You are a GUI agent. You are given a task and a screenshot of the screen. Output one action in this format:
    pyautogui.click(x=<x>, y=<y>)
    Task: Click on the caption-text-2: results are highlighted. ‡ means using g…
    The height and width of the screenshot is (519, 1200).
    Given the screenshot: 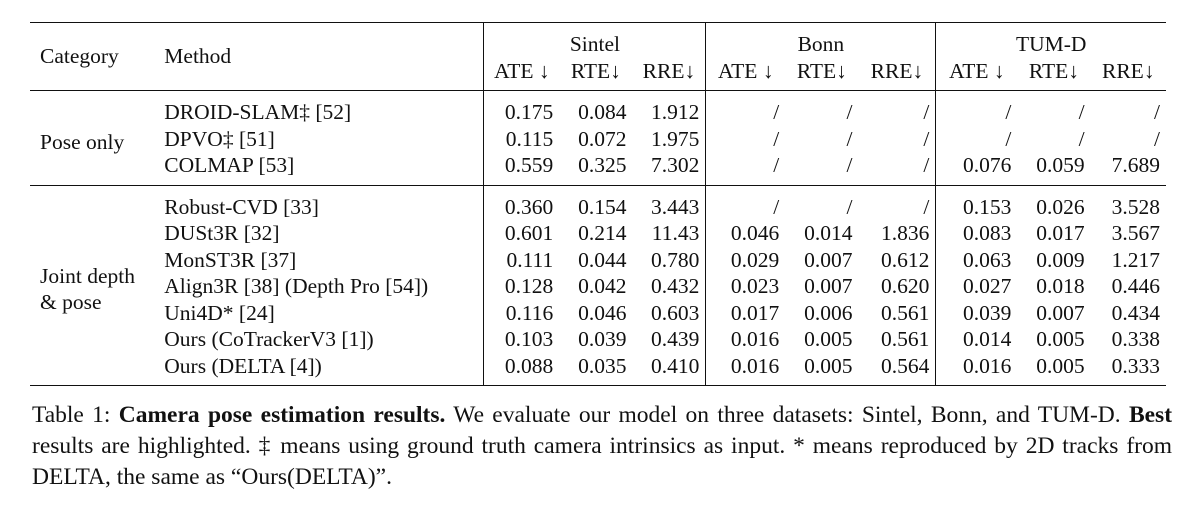 What is the action you would take?
    pyautogui.click(x=602, y=461)
    